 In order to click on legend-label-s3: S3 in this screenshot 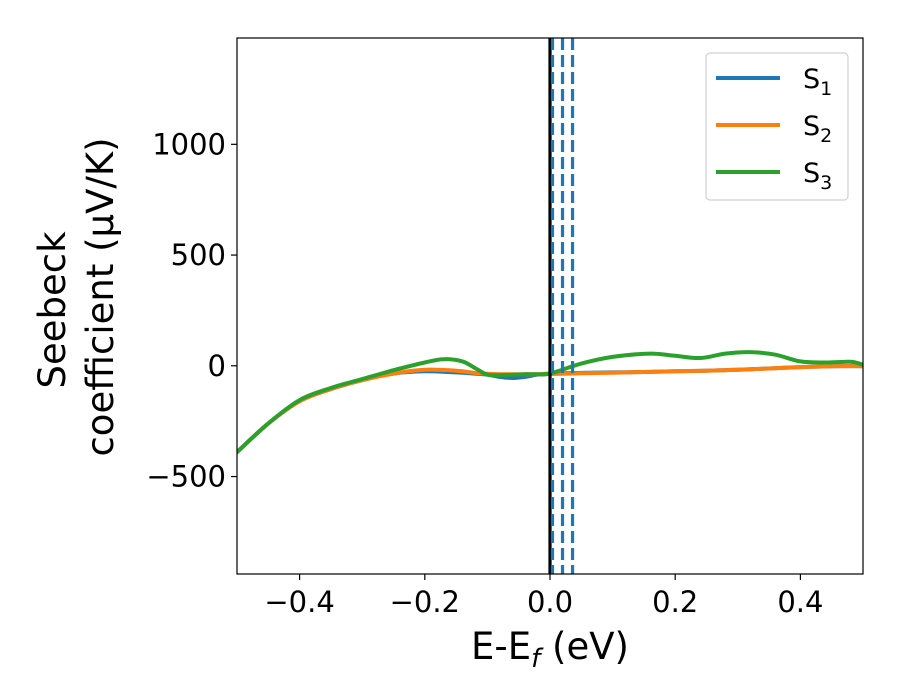, I will do `click(817, 176)`.